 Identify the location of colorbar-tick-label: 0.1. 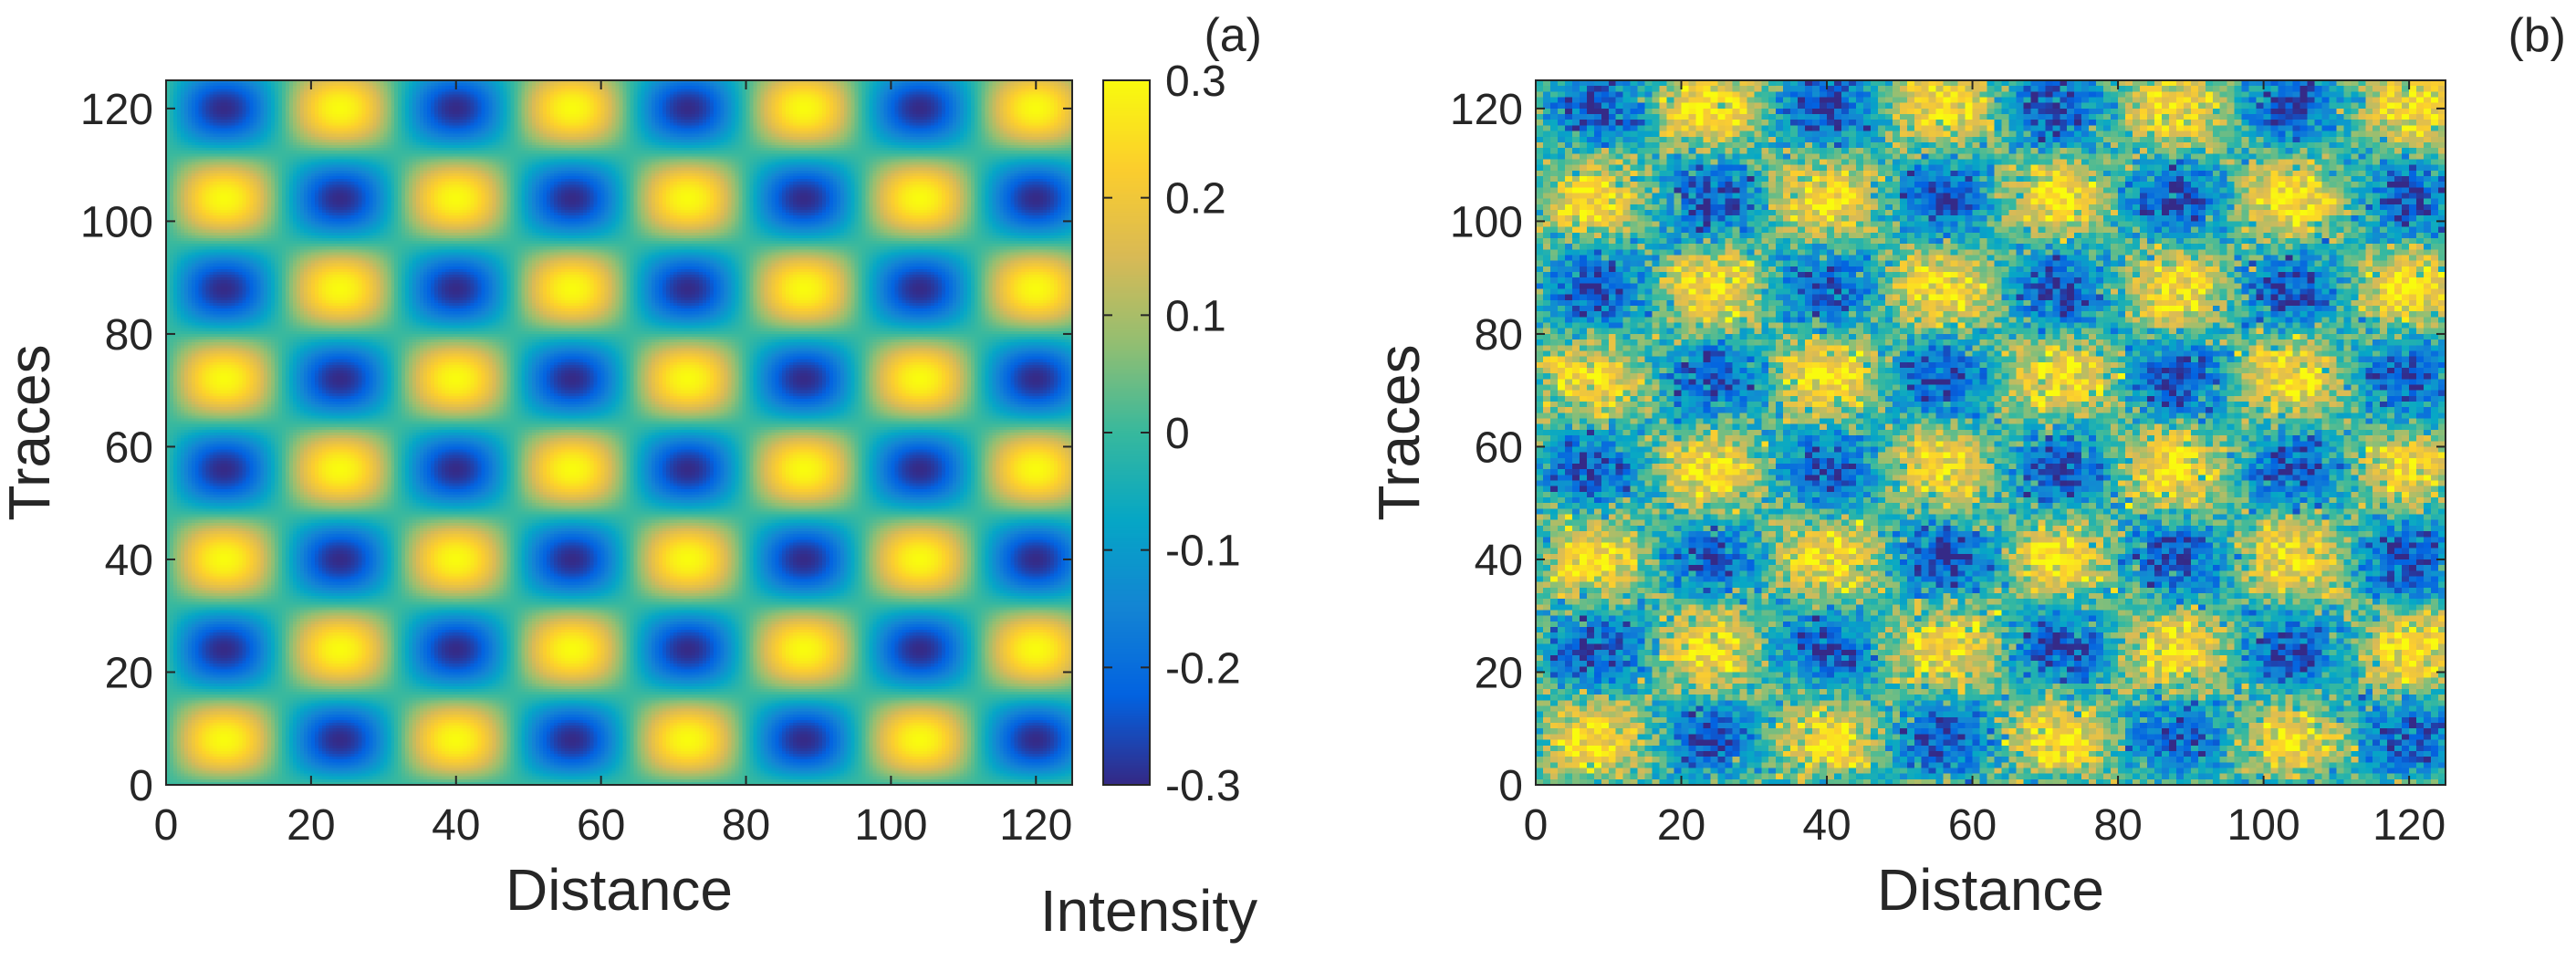
(1195, 316).